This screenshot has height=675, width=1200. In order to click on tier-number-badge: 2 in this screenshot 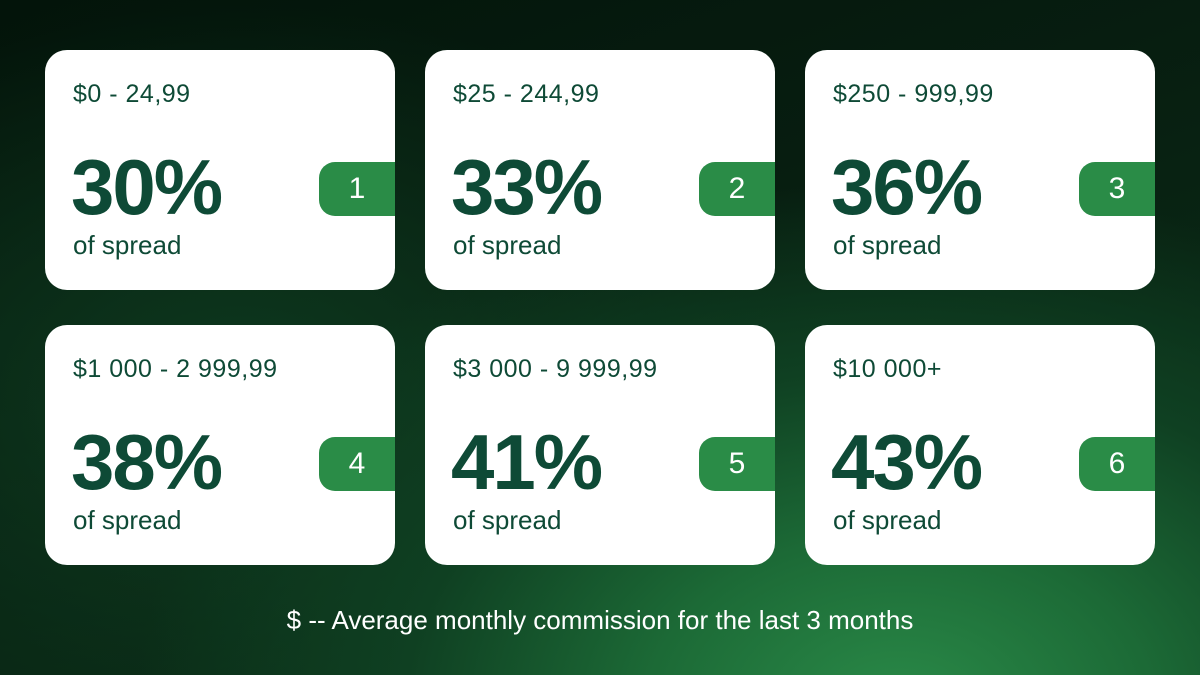, I will do `click(737, 189)`.